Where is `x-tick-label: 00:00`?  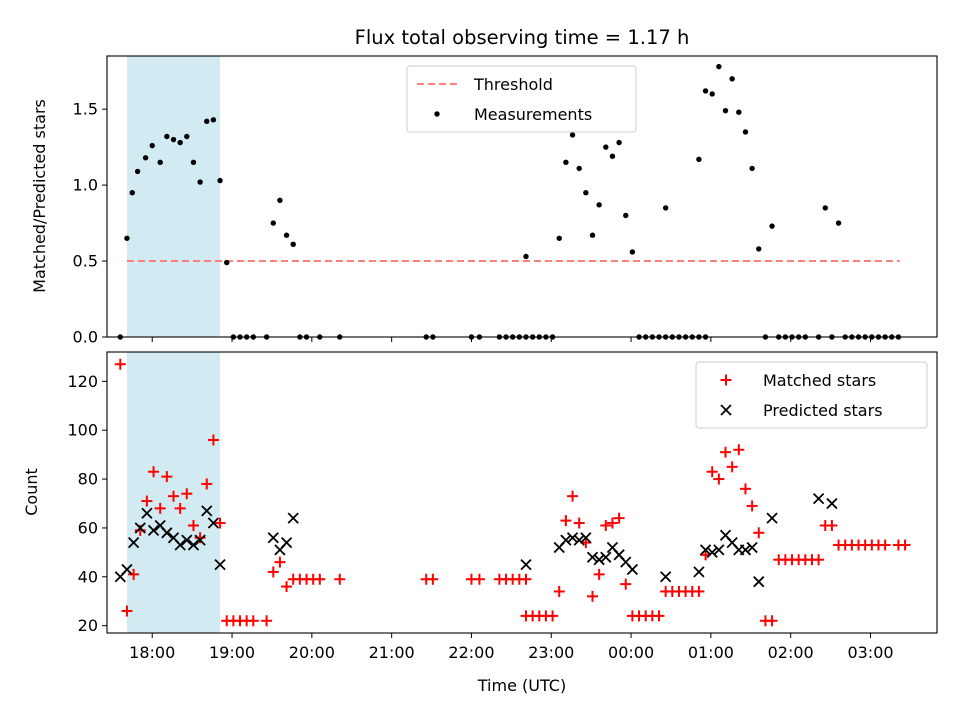
x-tick-label: 00:00 is located at coordinates (631, 652).